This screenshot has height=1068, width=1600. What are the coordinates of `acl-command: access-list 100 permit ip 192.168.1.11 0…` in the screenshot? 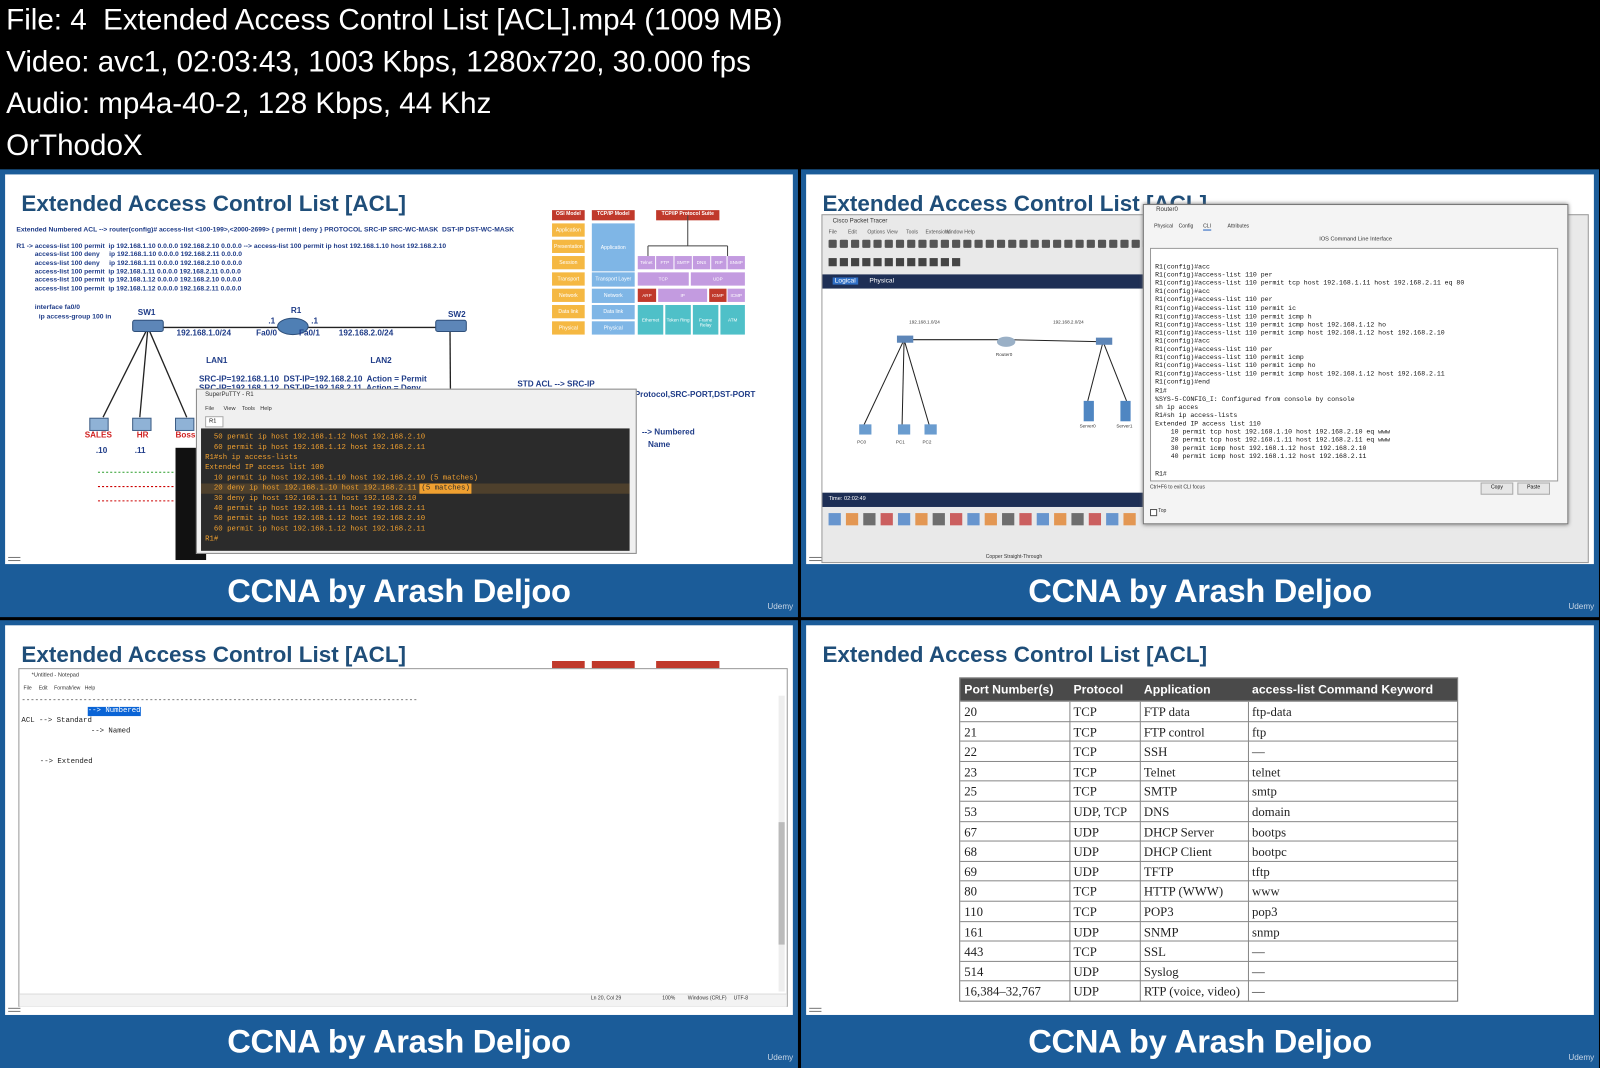 It's located at (137, 272).